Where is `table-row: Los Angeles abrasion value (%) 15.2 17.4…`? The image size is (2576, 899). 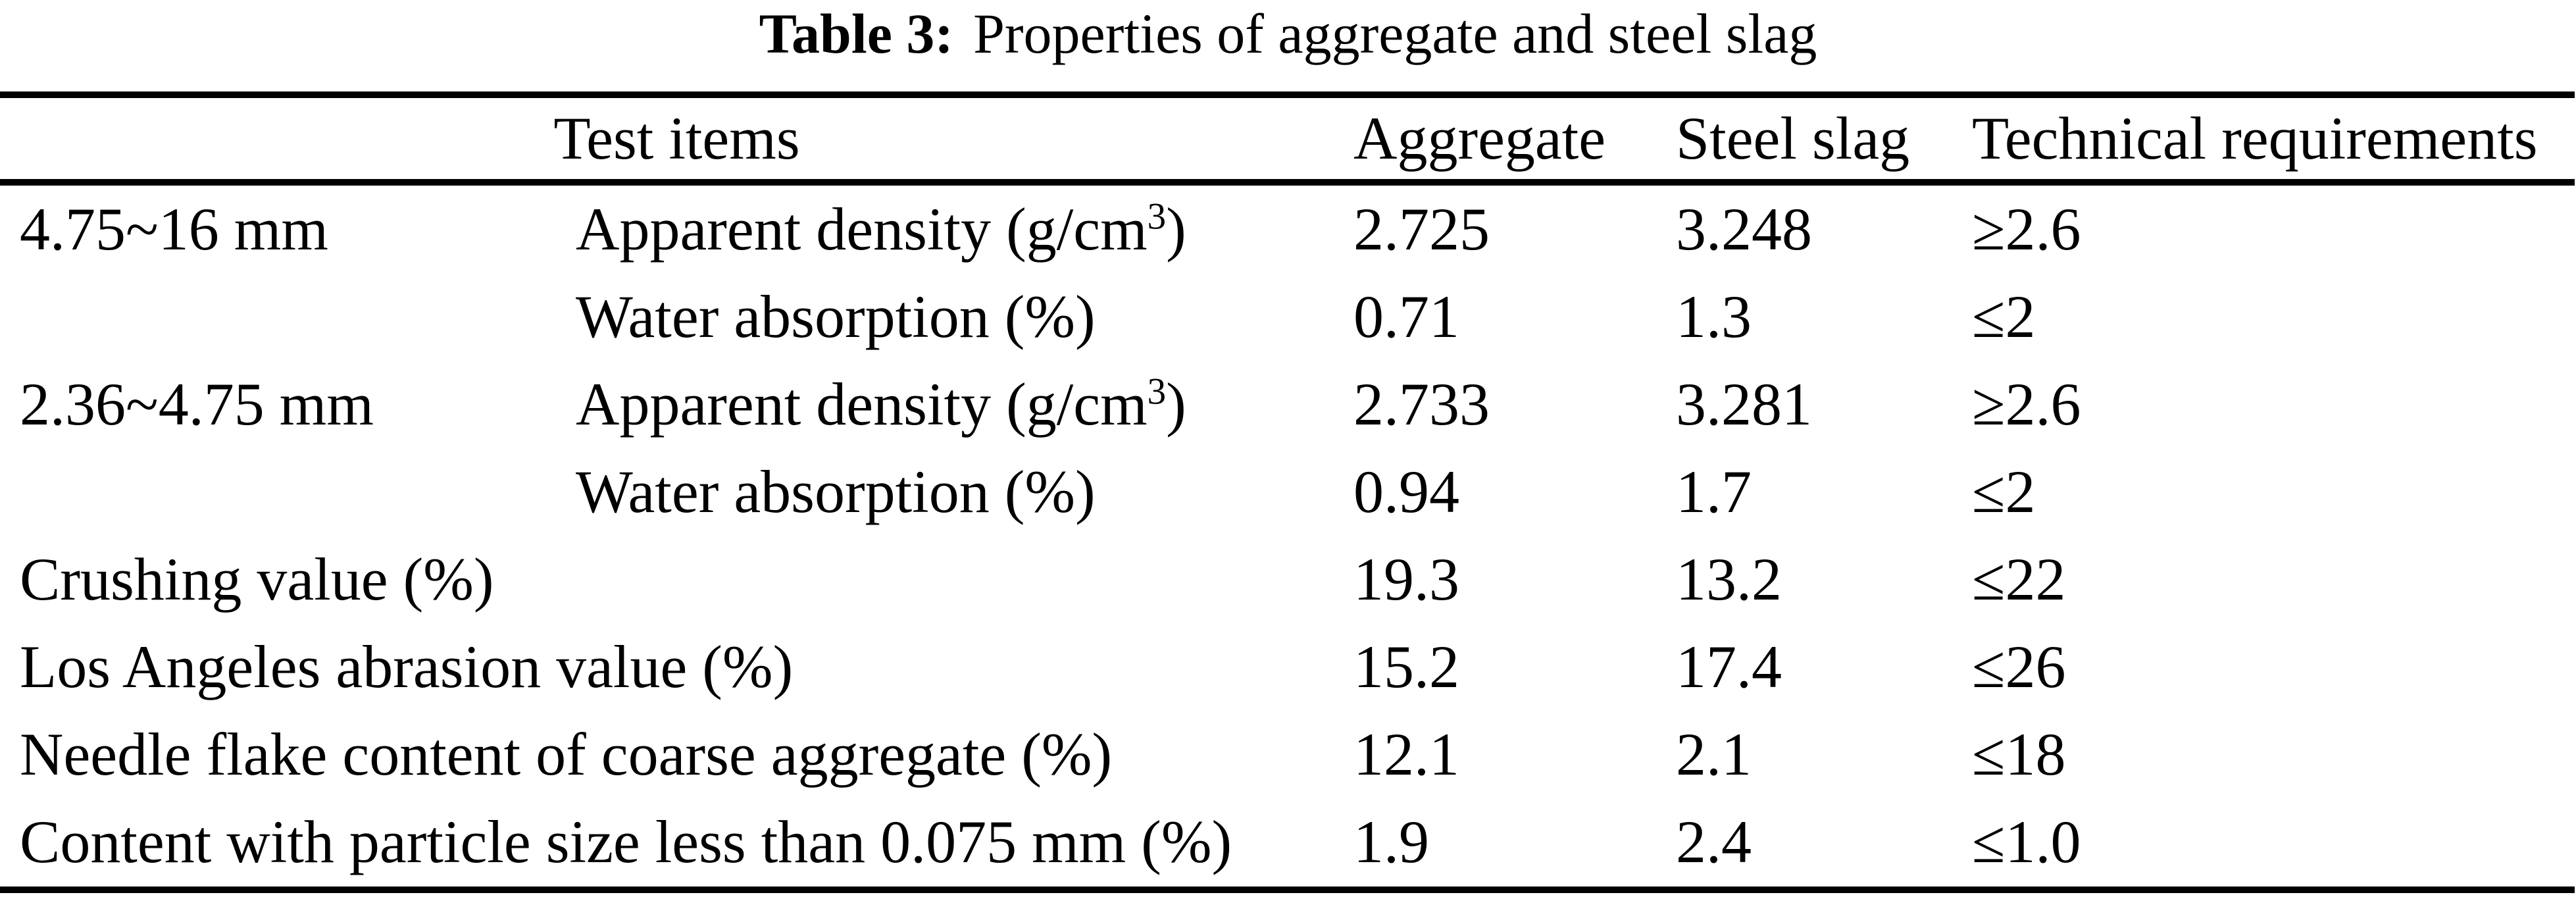 table-row: Los Angeles abrasion value (%) 15.2 17.4… is located at coordinates (1288, 667).